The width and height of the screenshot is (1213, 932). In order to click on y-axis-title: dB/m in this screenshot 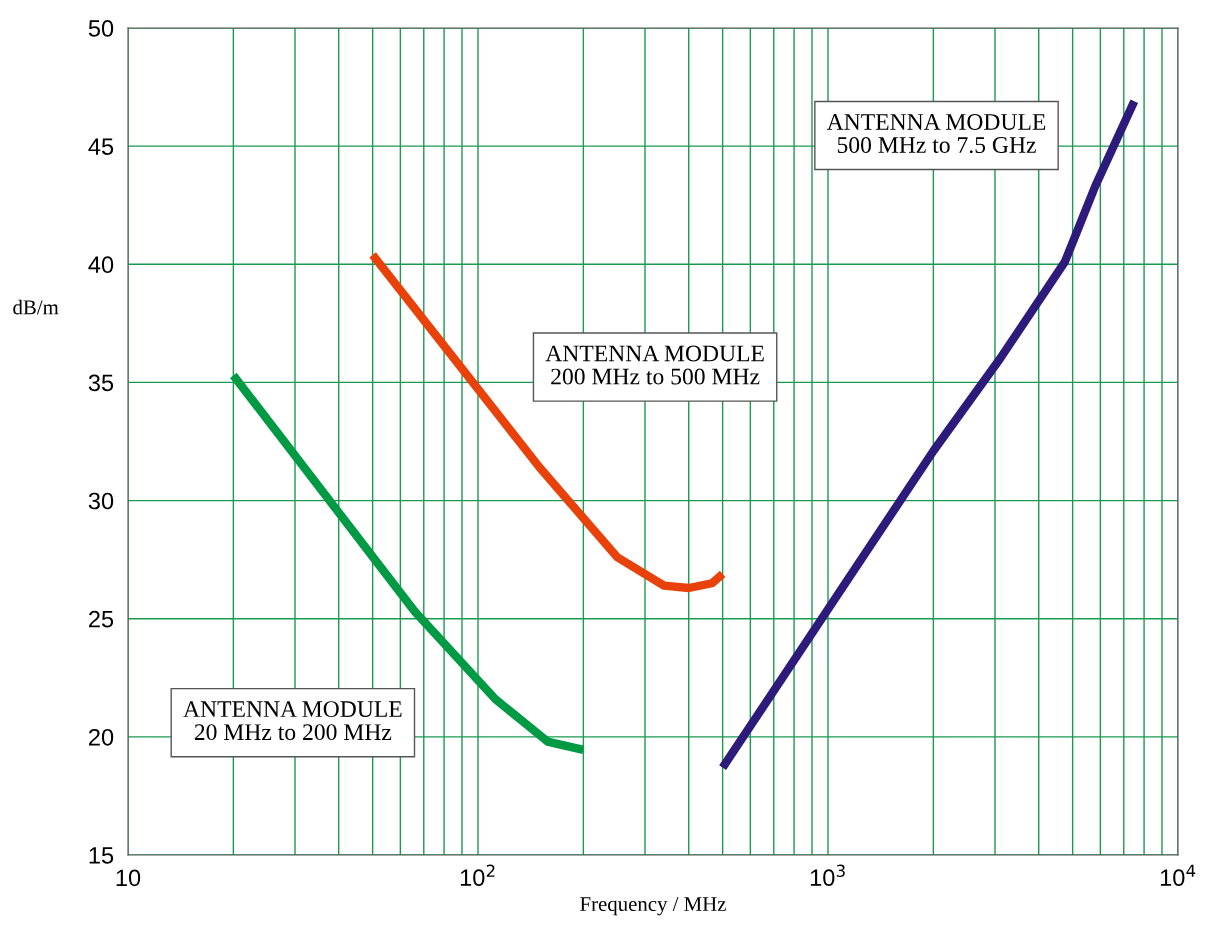, I will do `click(36, 307)`.